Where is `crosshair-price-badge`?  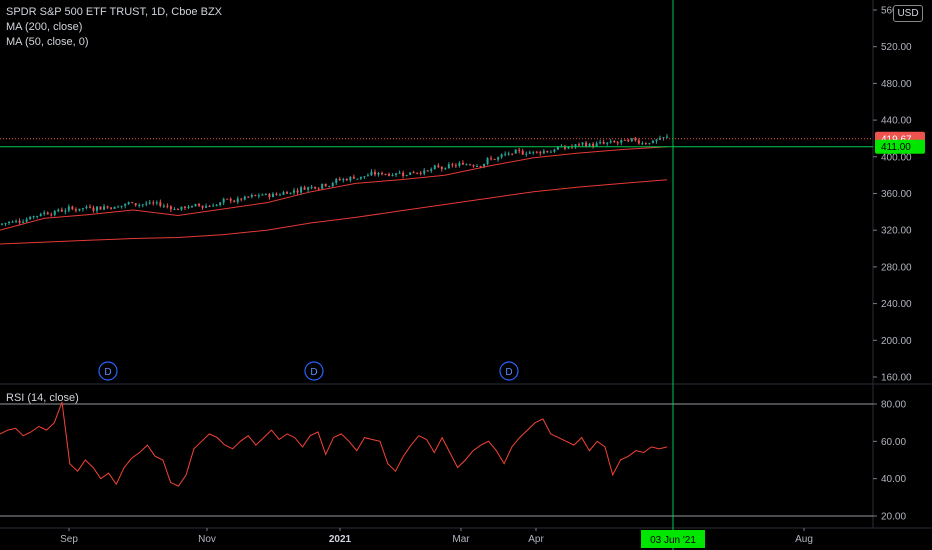 crosshair-price-badge is located at coordinates (900, 146).